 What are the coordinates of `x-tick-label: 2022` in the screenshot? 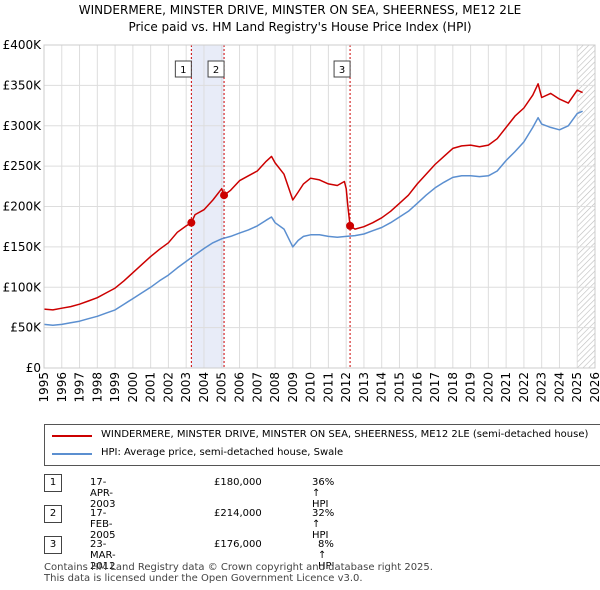 It's located at (524, 387).